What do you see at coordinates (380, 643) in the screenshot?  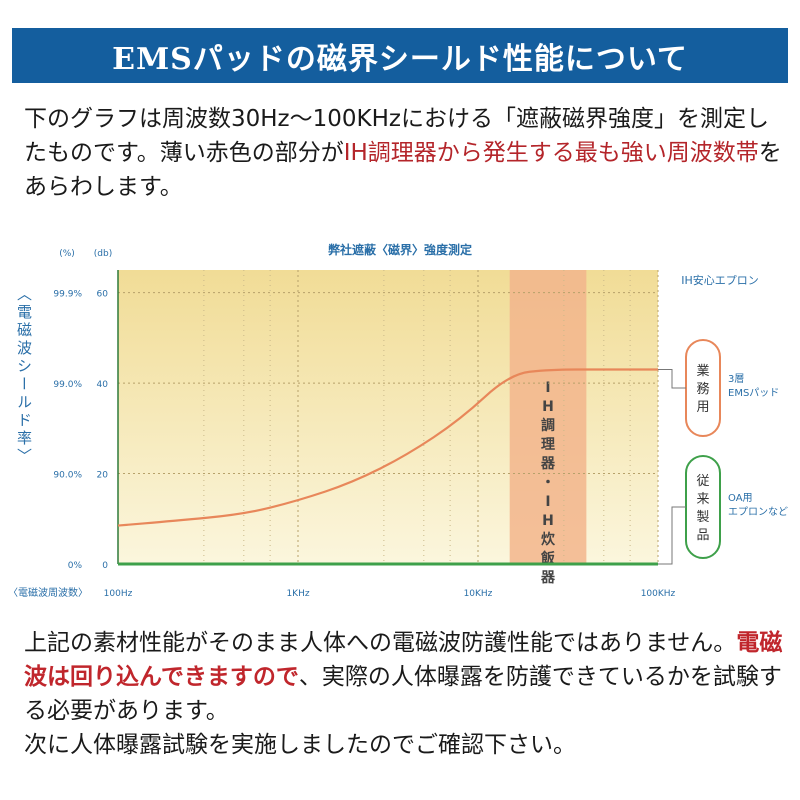 I see `outro-text-1: 上記の素材性能がそのまま人体への電磁波防護性能ではありません。` at bounding box center [380, 643].